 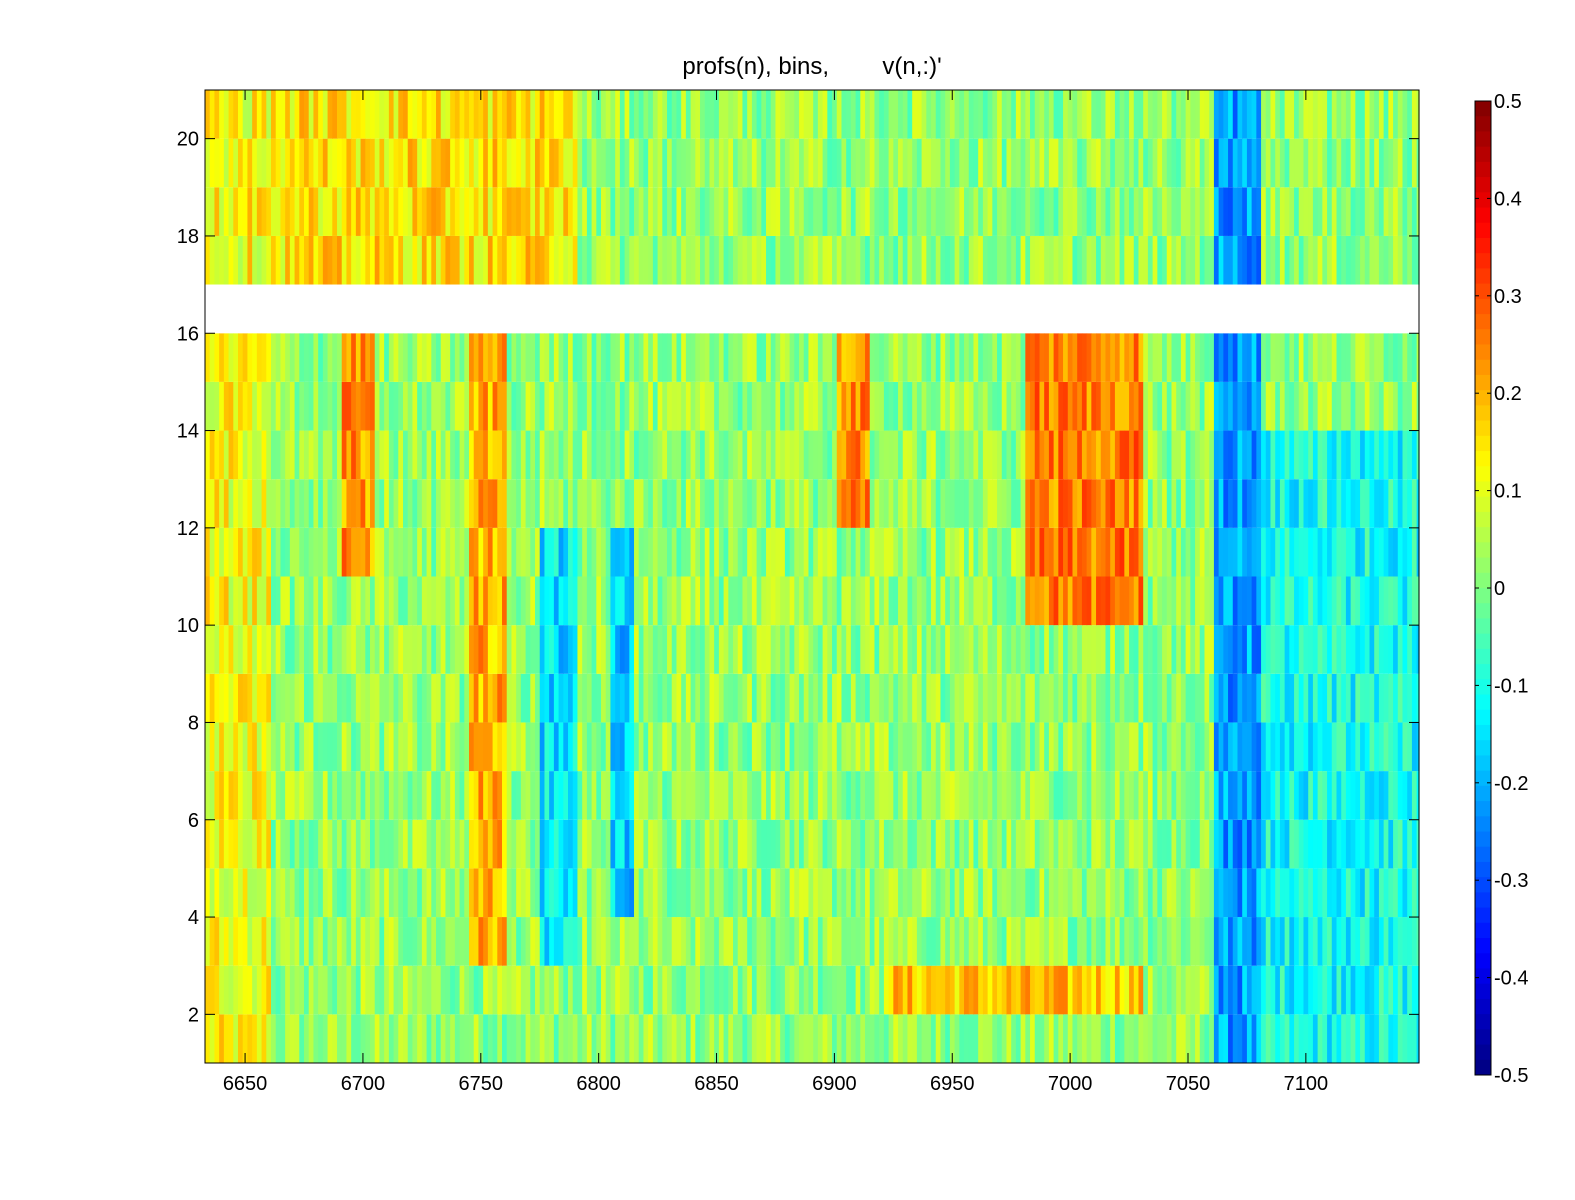 I want to click on x-tick-label: 6800, so click(x=598, y=1084).